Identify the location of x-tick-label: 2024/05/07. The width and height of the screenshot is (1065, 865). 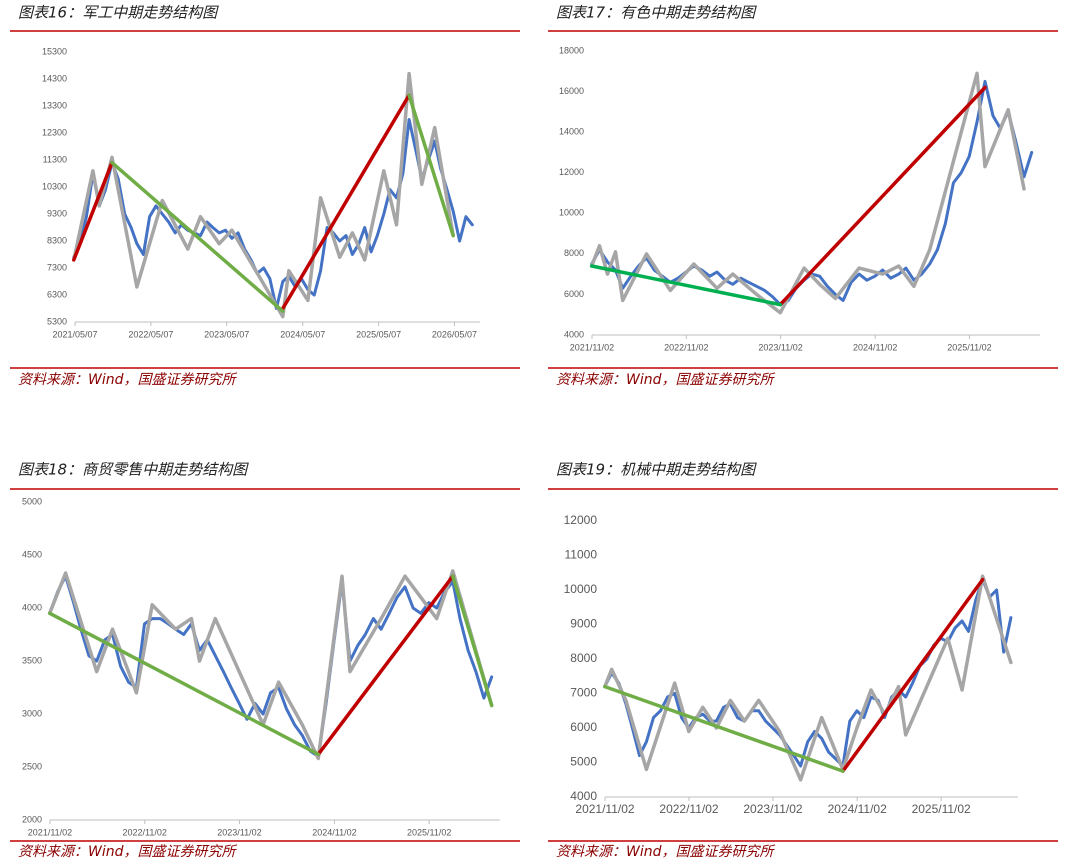
(302, 334).